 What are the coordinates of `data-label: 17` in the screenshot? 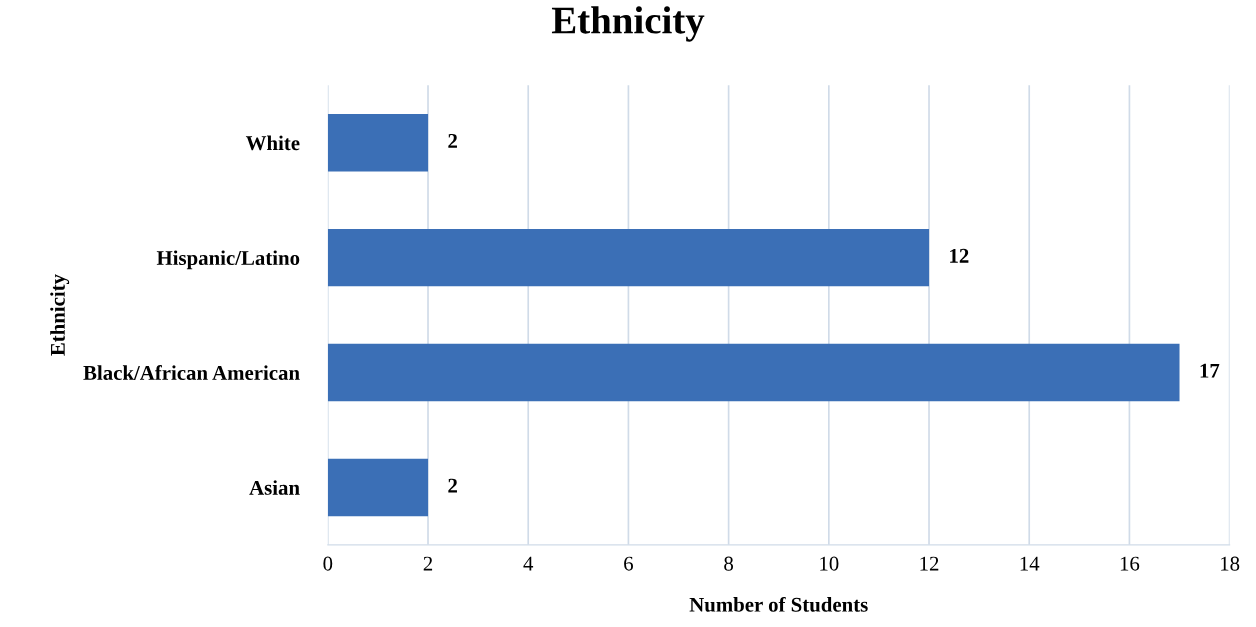 It's located at (1210, 370).